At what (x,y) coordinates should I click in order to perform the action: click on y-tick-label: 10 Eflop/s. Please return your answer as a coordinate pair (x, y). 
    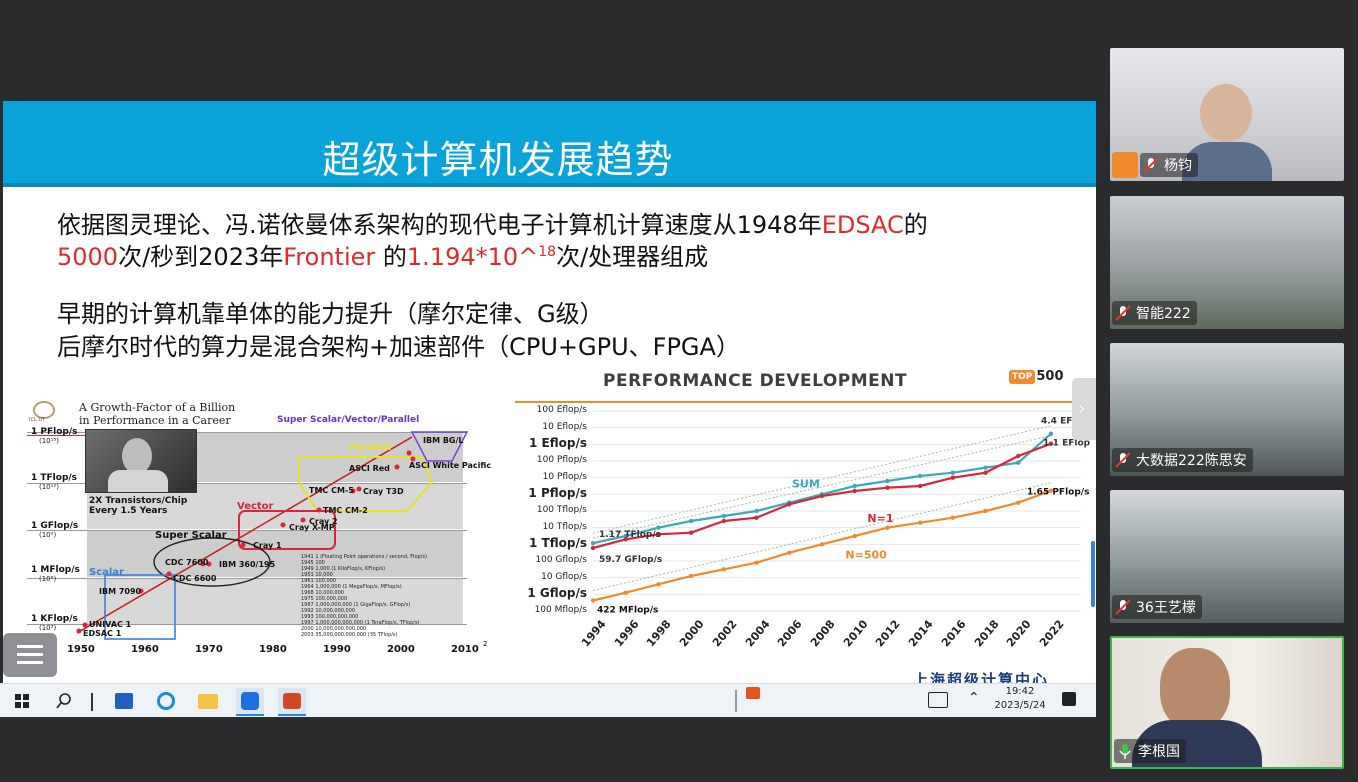
    Looking at the image, I should click on (564, 426).